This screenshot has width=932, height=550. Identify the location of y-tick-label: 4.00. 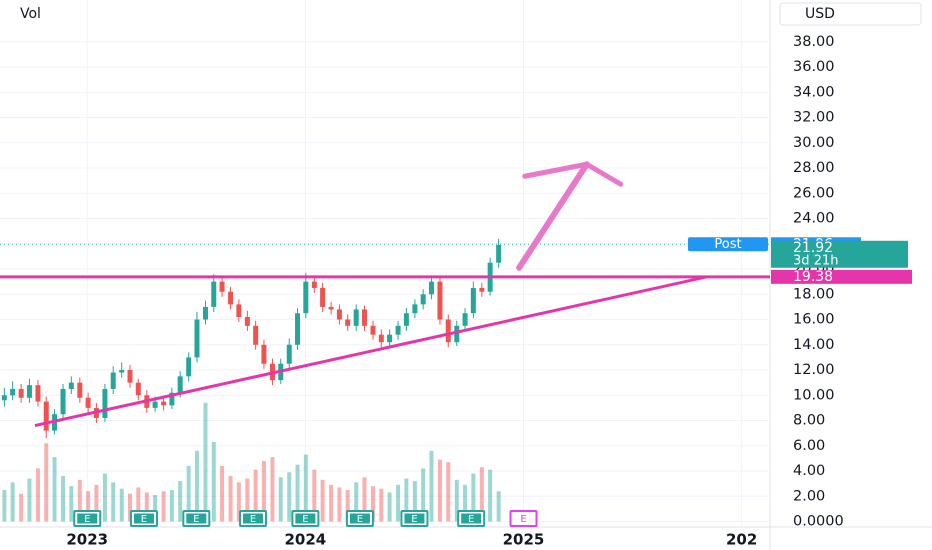
(809, 471).